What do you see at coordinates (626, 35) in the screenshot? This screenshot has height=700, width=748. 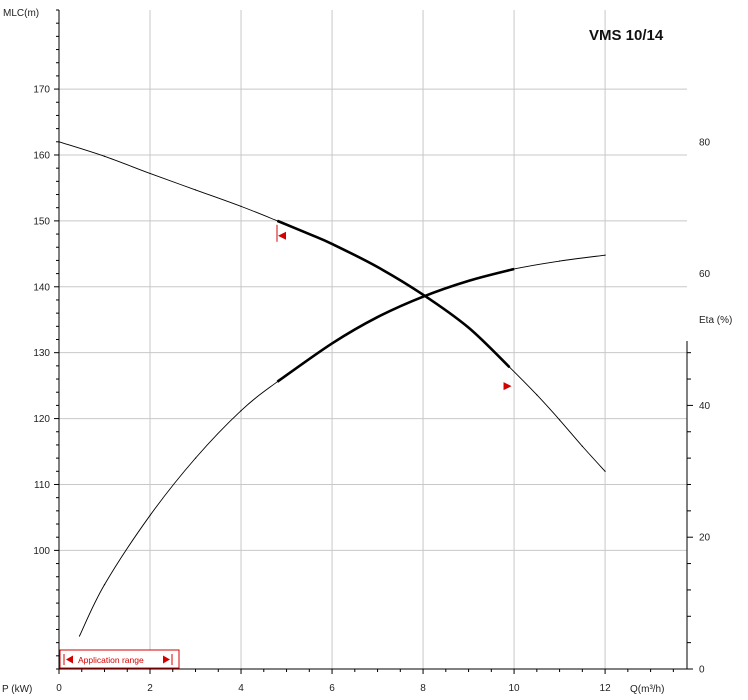 I see `chart-title: VMS 10/14` at bounding box center [626, 35].